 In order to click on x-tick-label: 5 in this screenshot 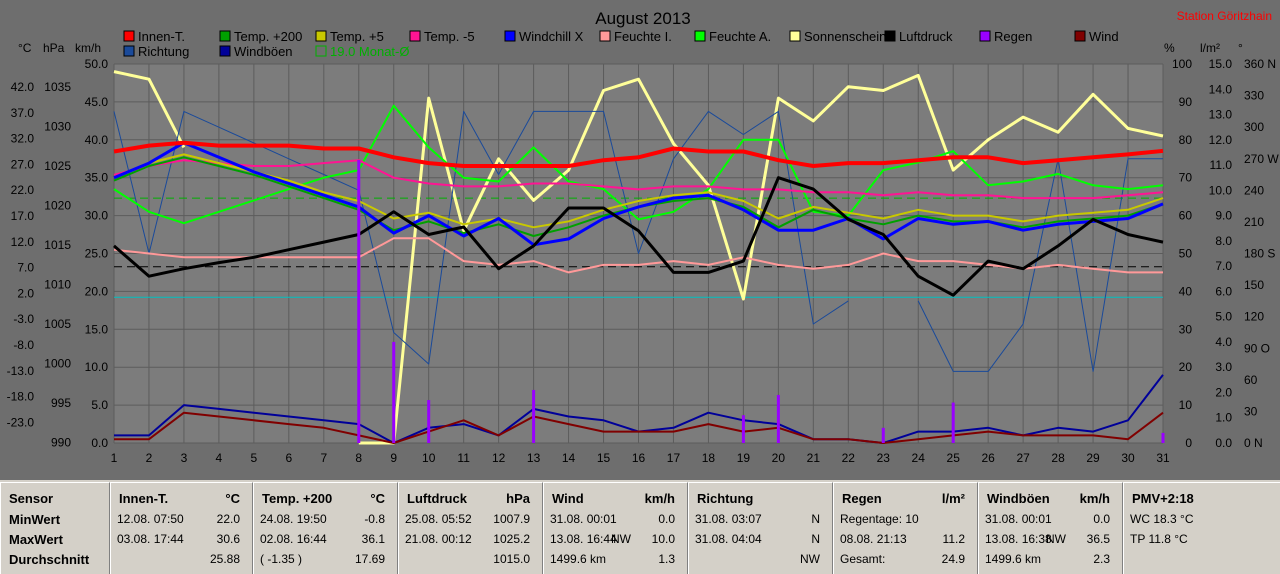, I will do `click(254, 458)`.